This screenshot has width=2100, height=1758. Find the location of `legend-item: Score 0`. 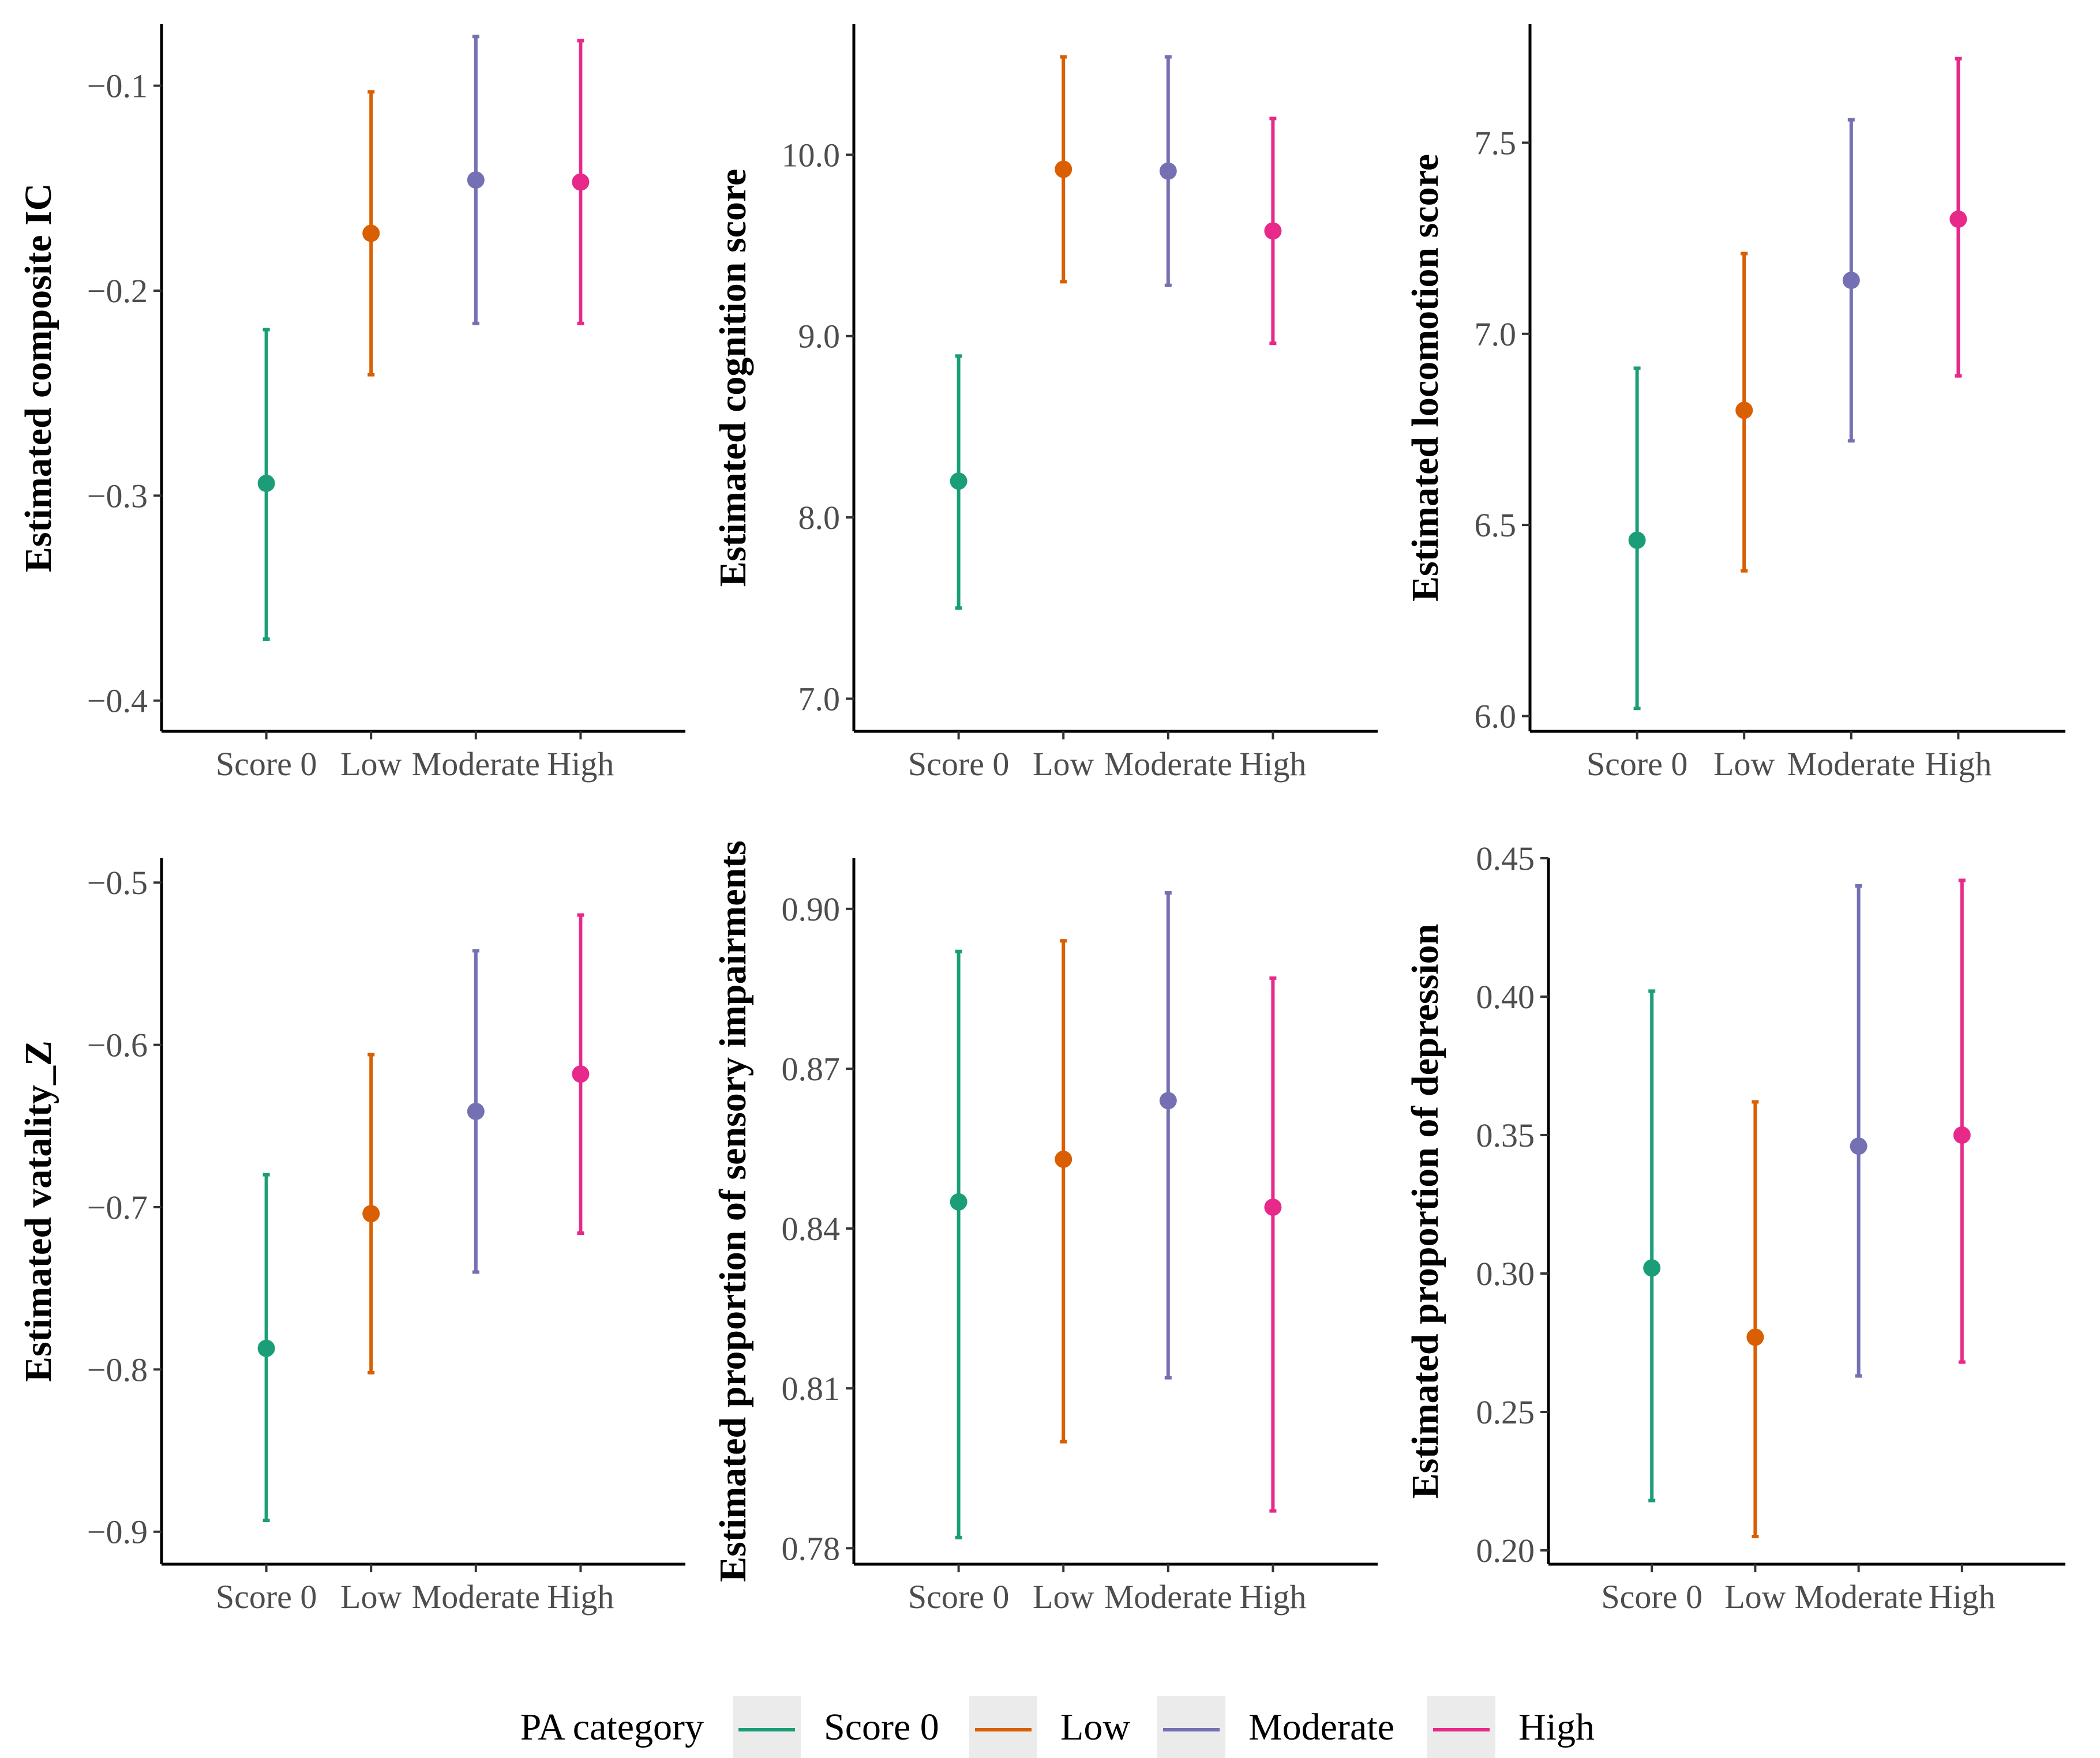

legend-item: Score 0 is located at coordinates (836, 1727).